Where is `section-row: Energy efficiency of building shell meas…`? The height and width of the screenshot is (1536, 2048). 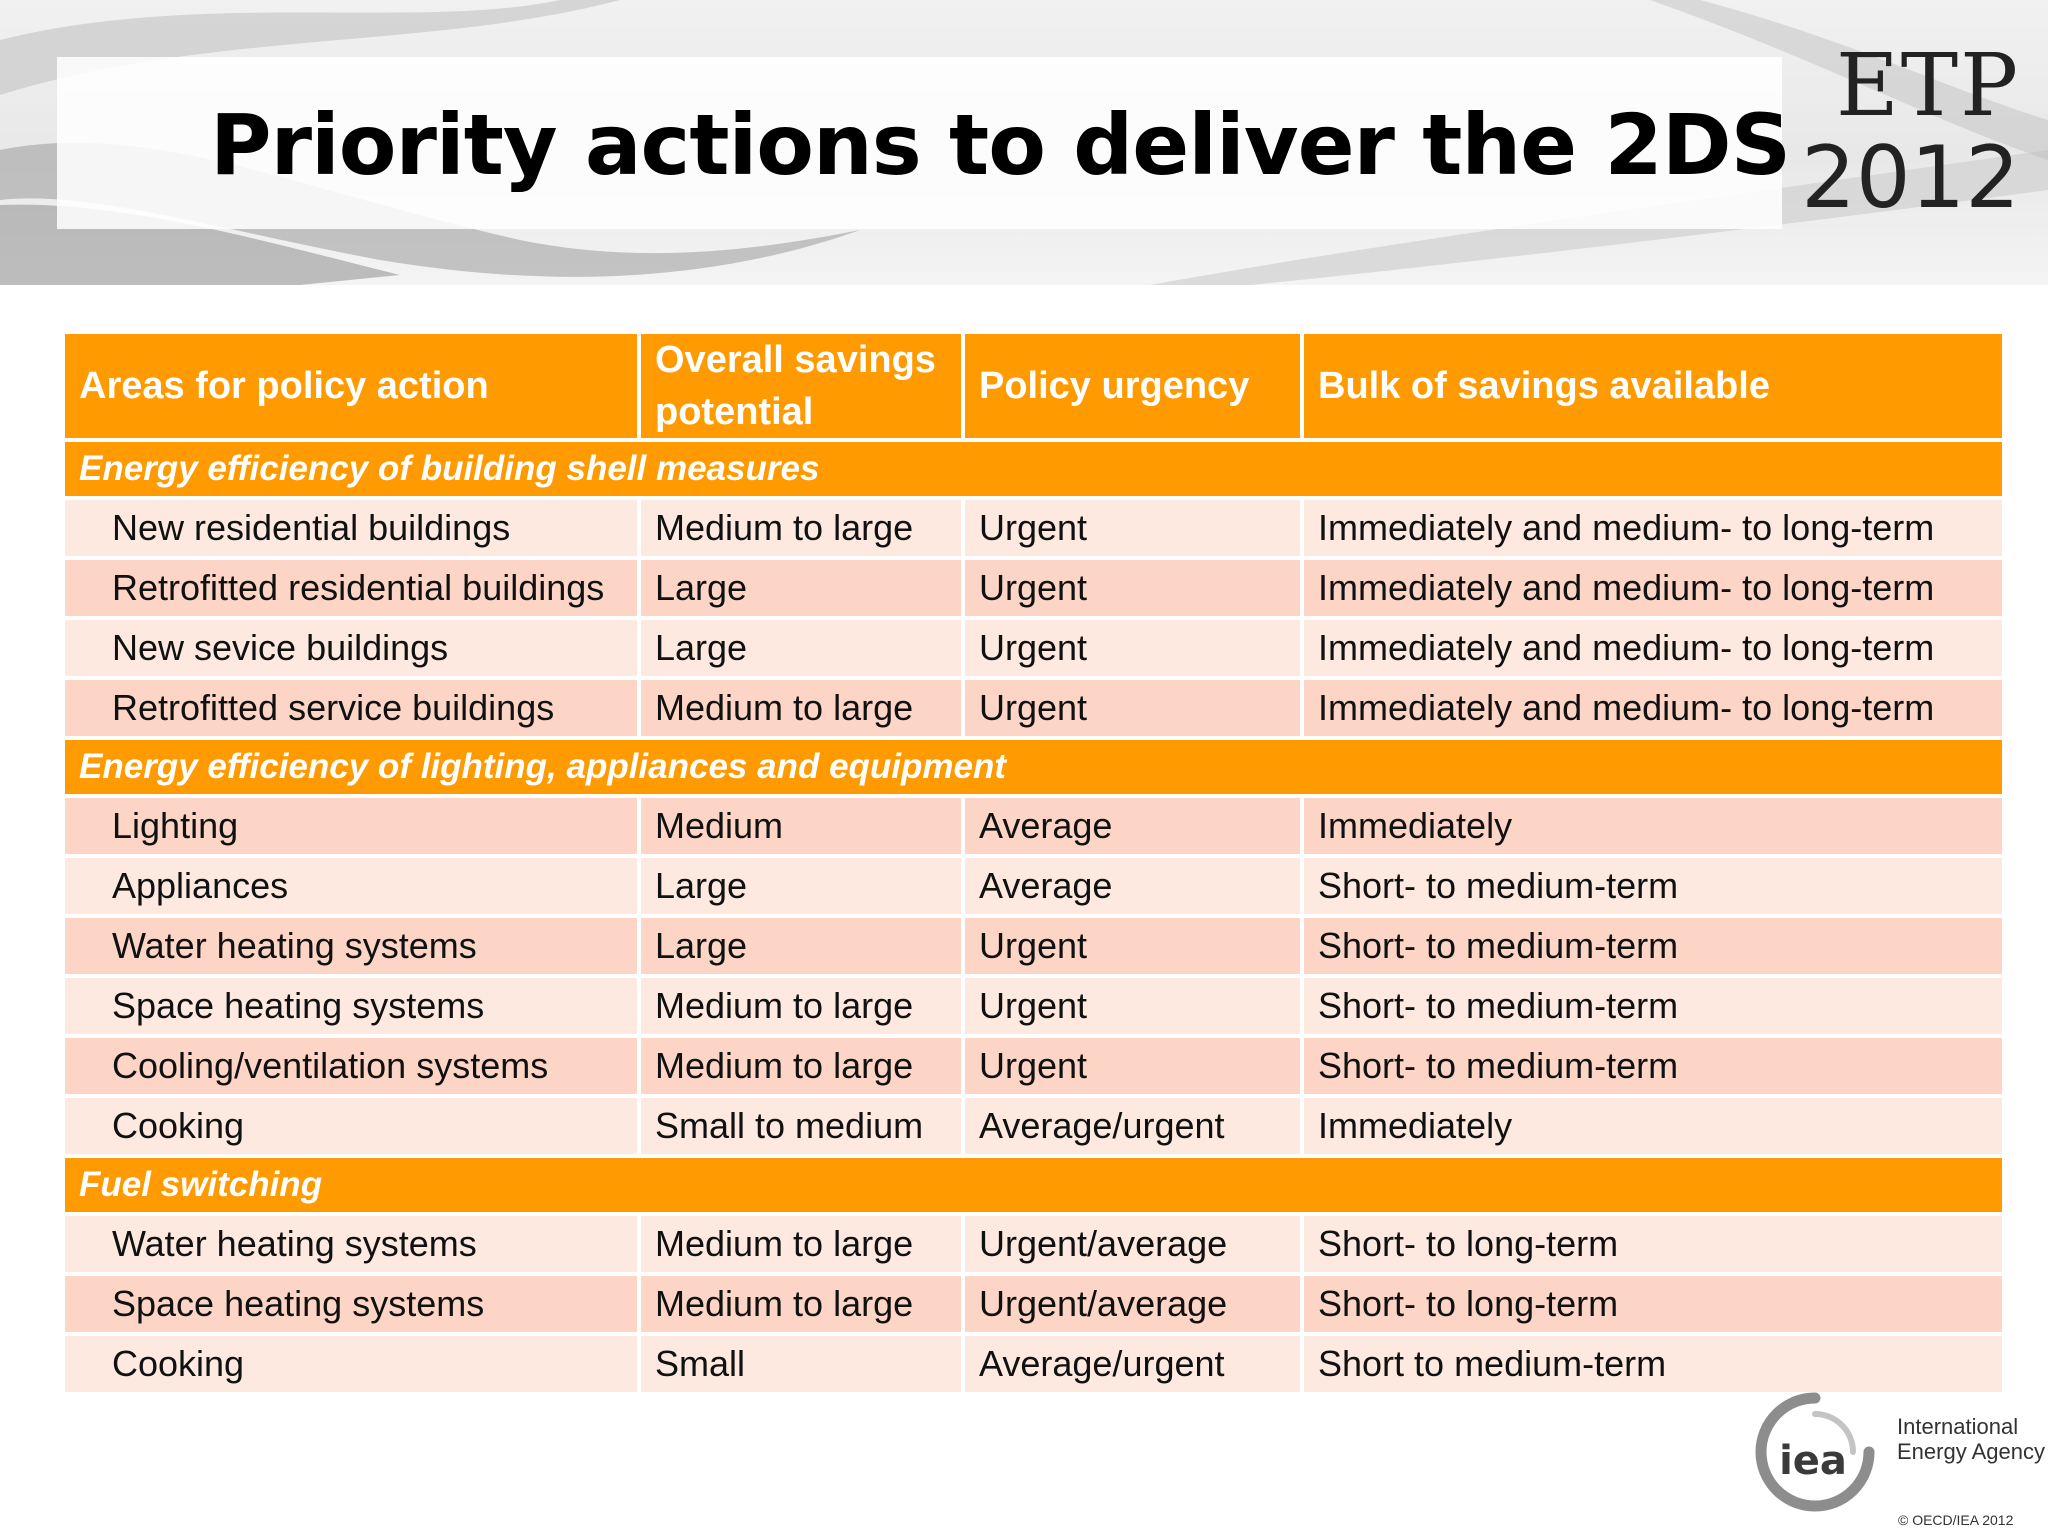
section-row: Energy efficiency of building shell meas… is located at coordinates (1033, 469).